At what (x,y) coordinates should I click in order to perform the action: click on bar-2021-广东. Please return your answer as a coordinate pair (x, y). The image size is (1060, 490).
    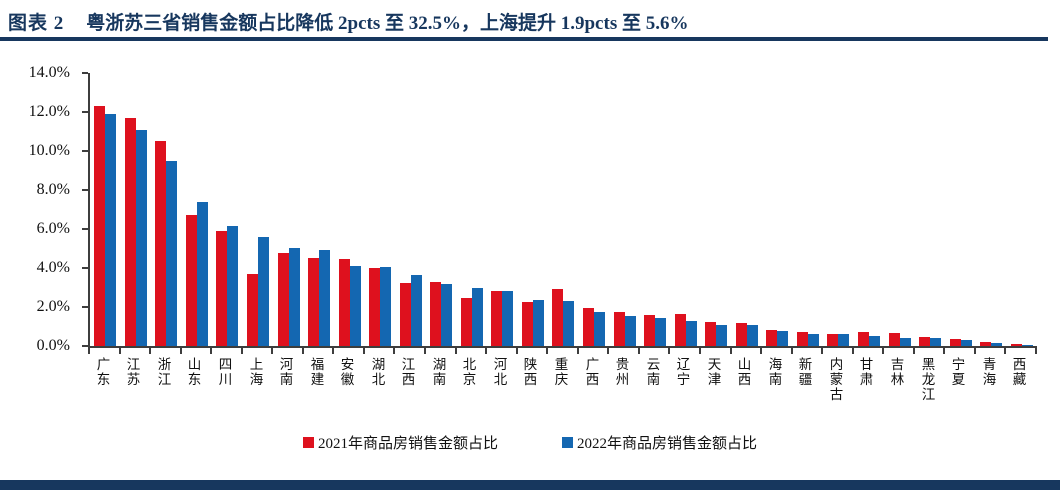
    Looking at the image, I should click on (99, 226).